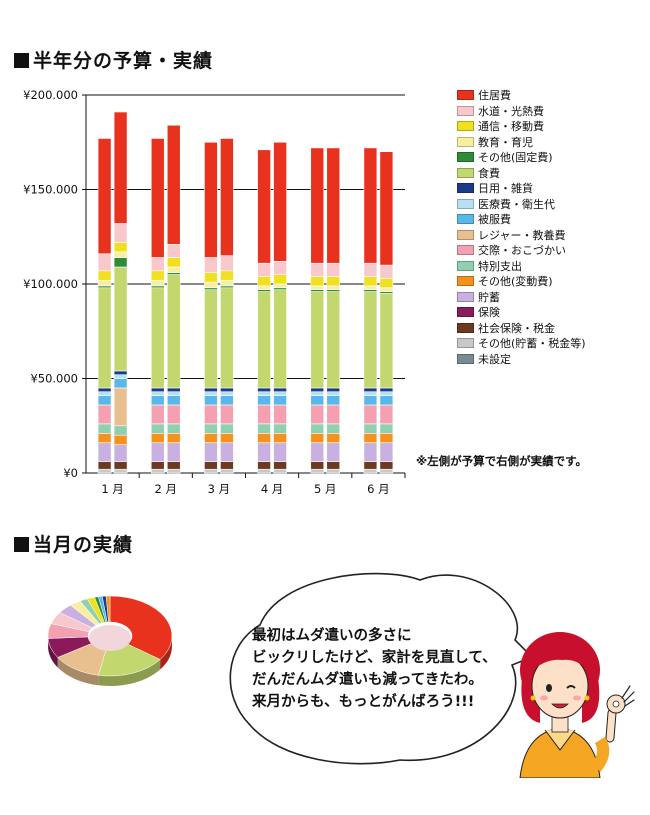 This screenshot has width=650, height=815. What do you see at coordinates (50, 190) in the screenshot?
I see `y-tick-label: ¥150.000` at bounding box center [50, 190].